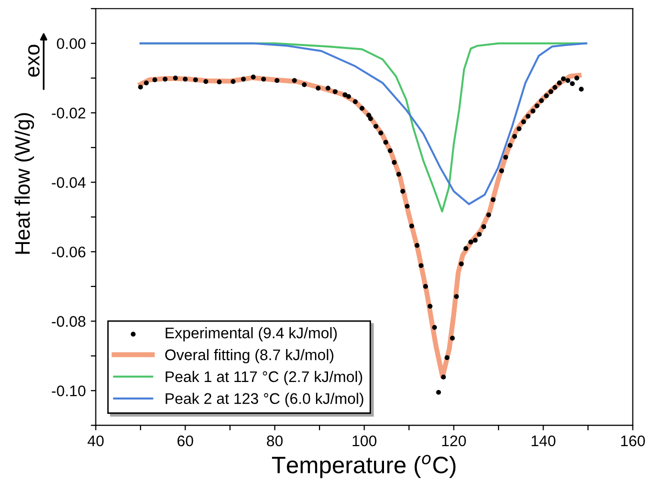 This screenshot has width=647, height=479. I want to click on y-axis-title: Heat flow (W/g), so click(24, 183).